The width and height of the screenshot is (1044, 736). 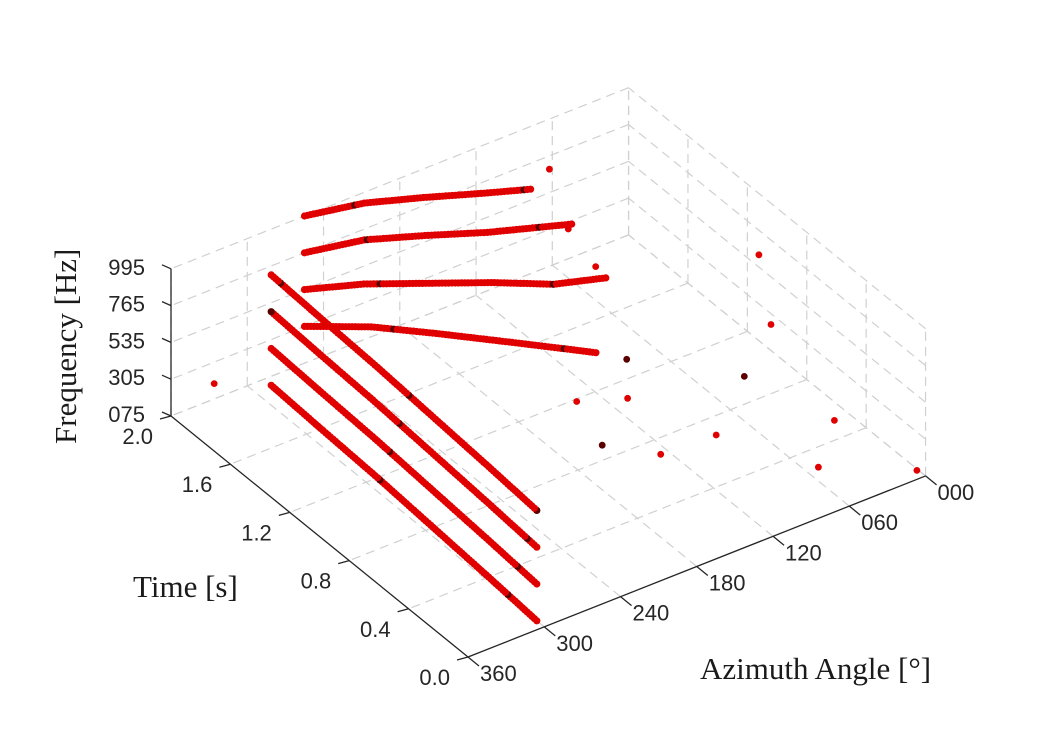 What do you see at coordinates (126, 267) in the screenshot?
I see `frequency-tick-label: 995` at bounding box center [126, 267].